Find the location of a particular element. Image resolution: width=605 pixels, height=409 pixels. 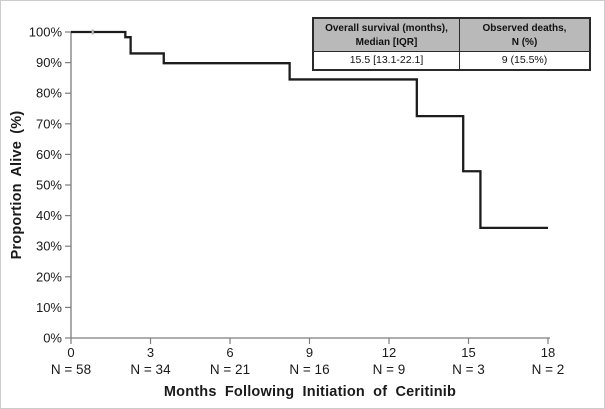

summary-table-value-row: 15.5 [13.1-22.1] 9 (15.5%) is located at coordinates (451, 60).